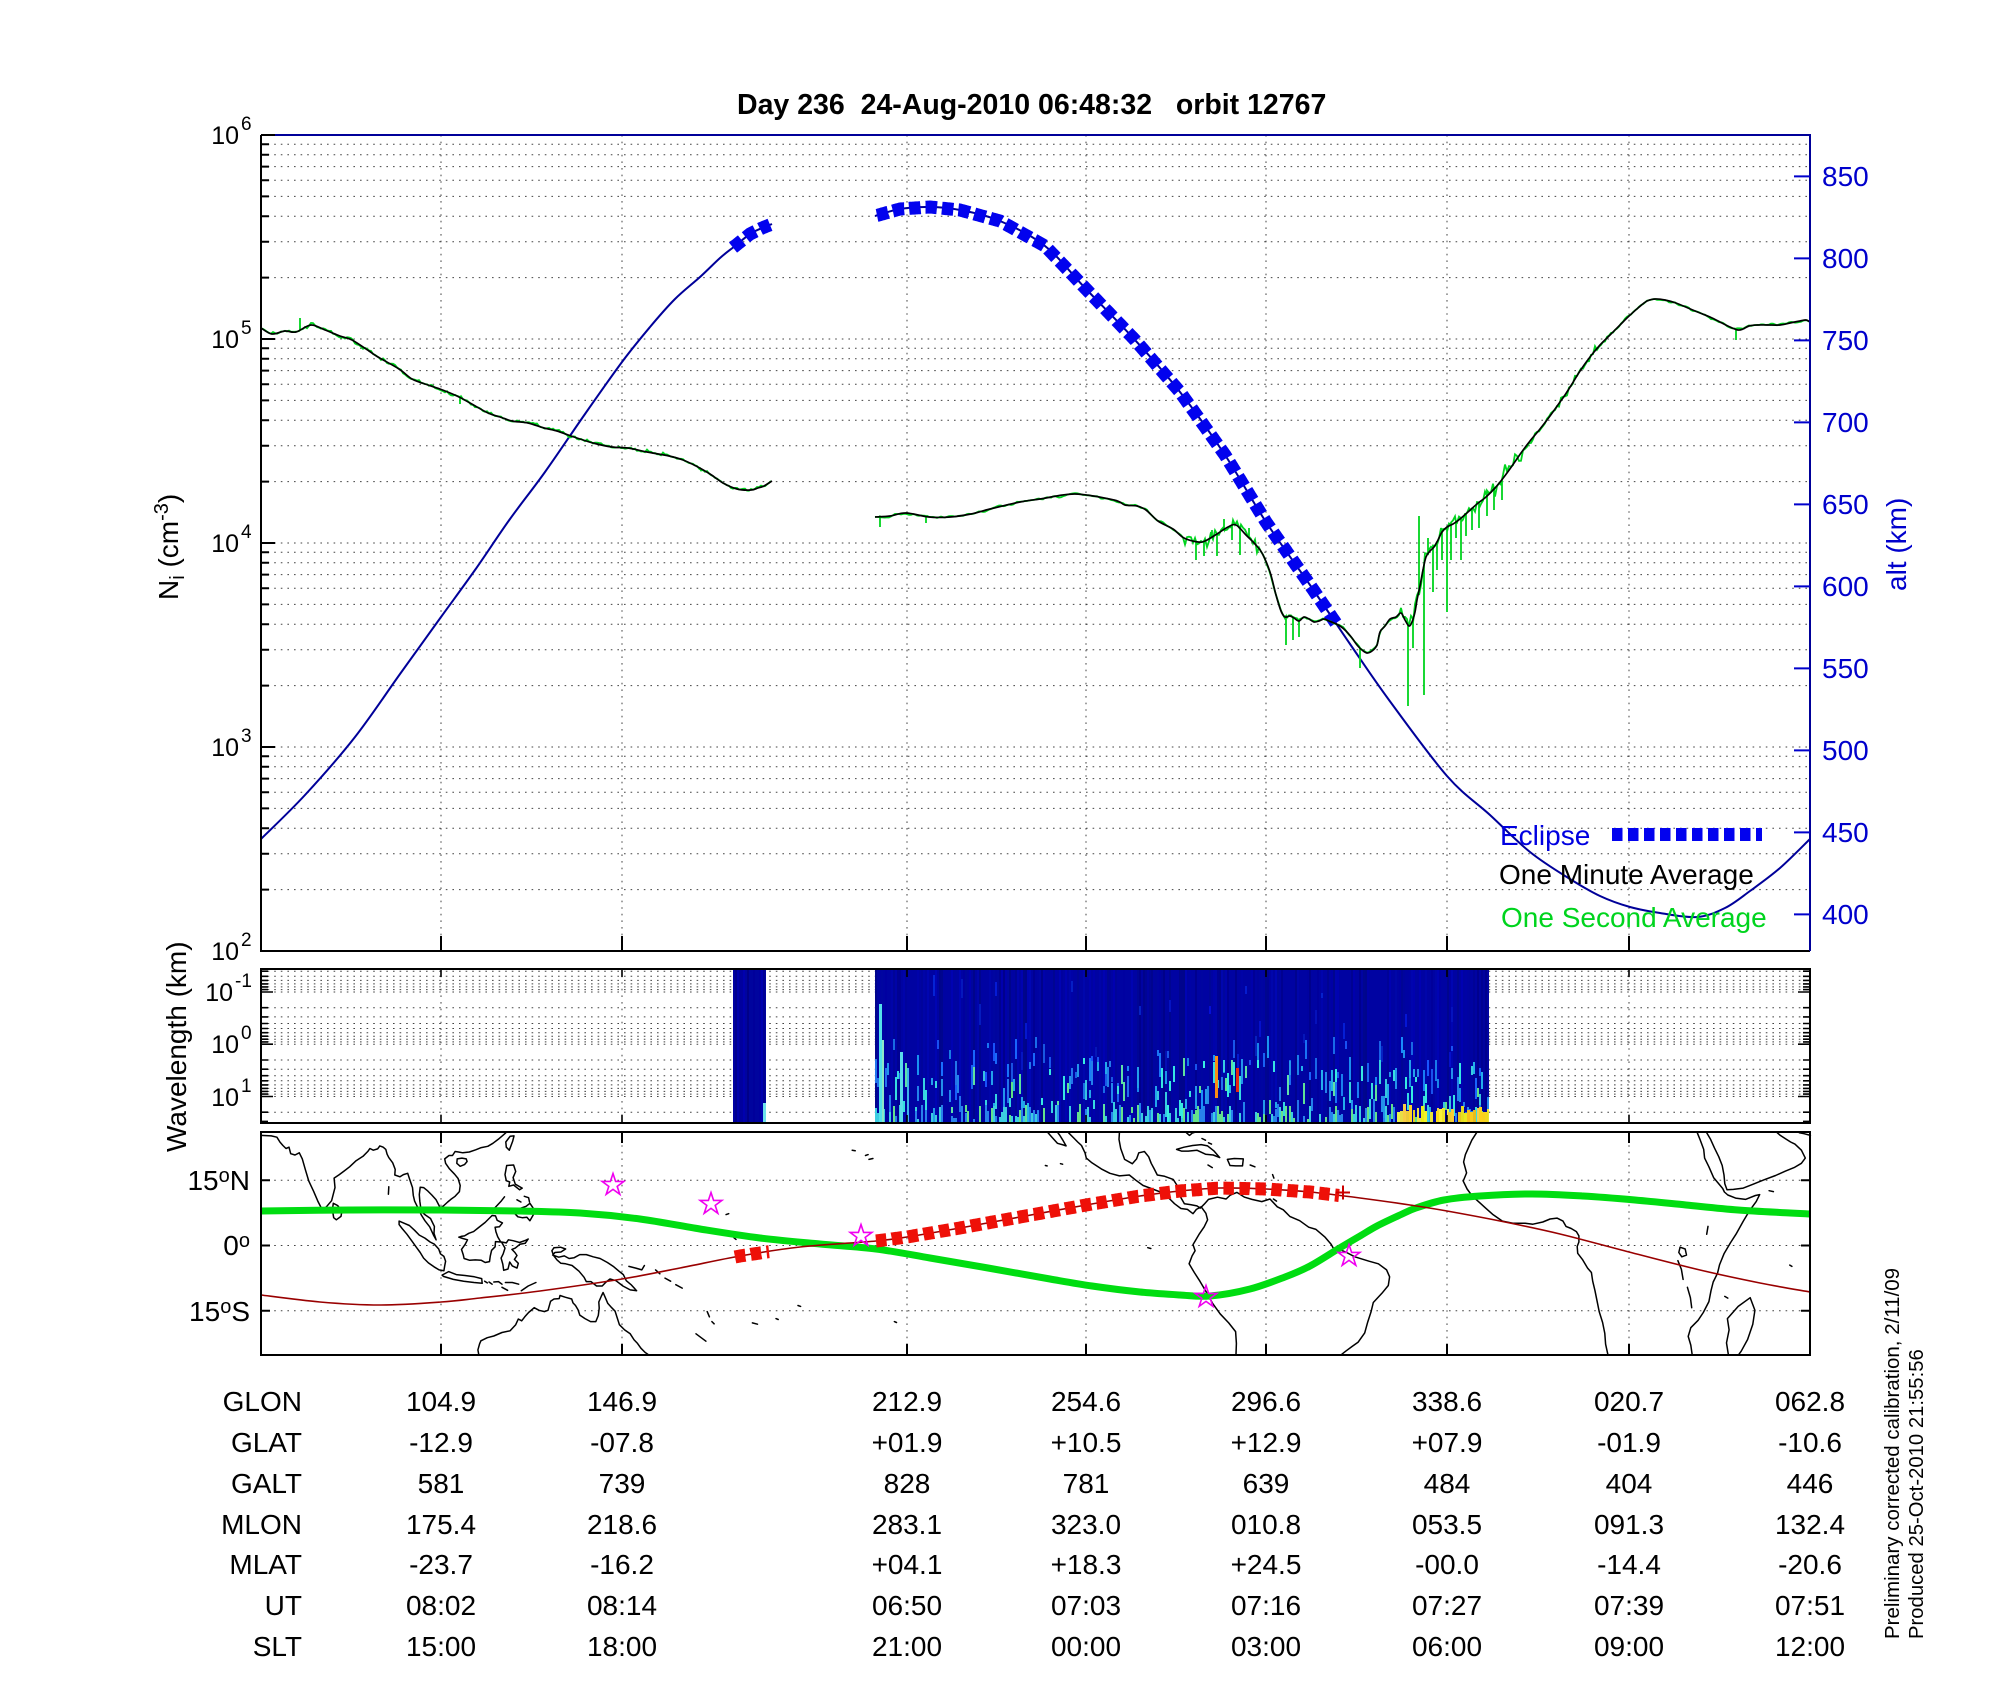 The width and height of the screenshot is (2000, 1700). I want to click on svg-text: +18.3, so click(1086, 1564).